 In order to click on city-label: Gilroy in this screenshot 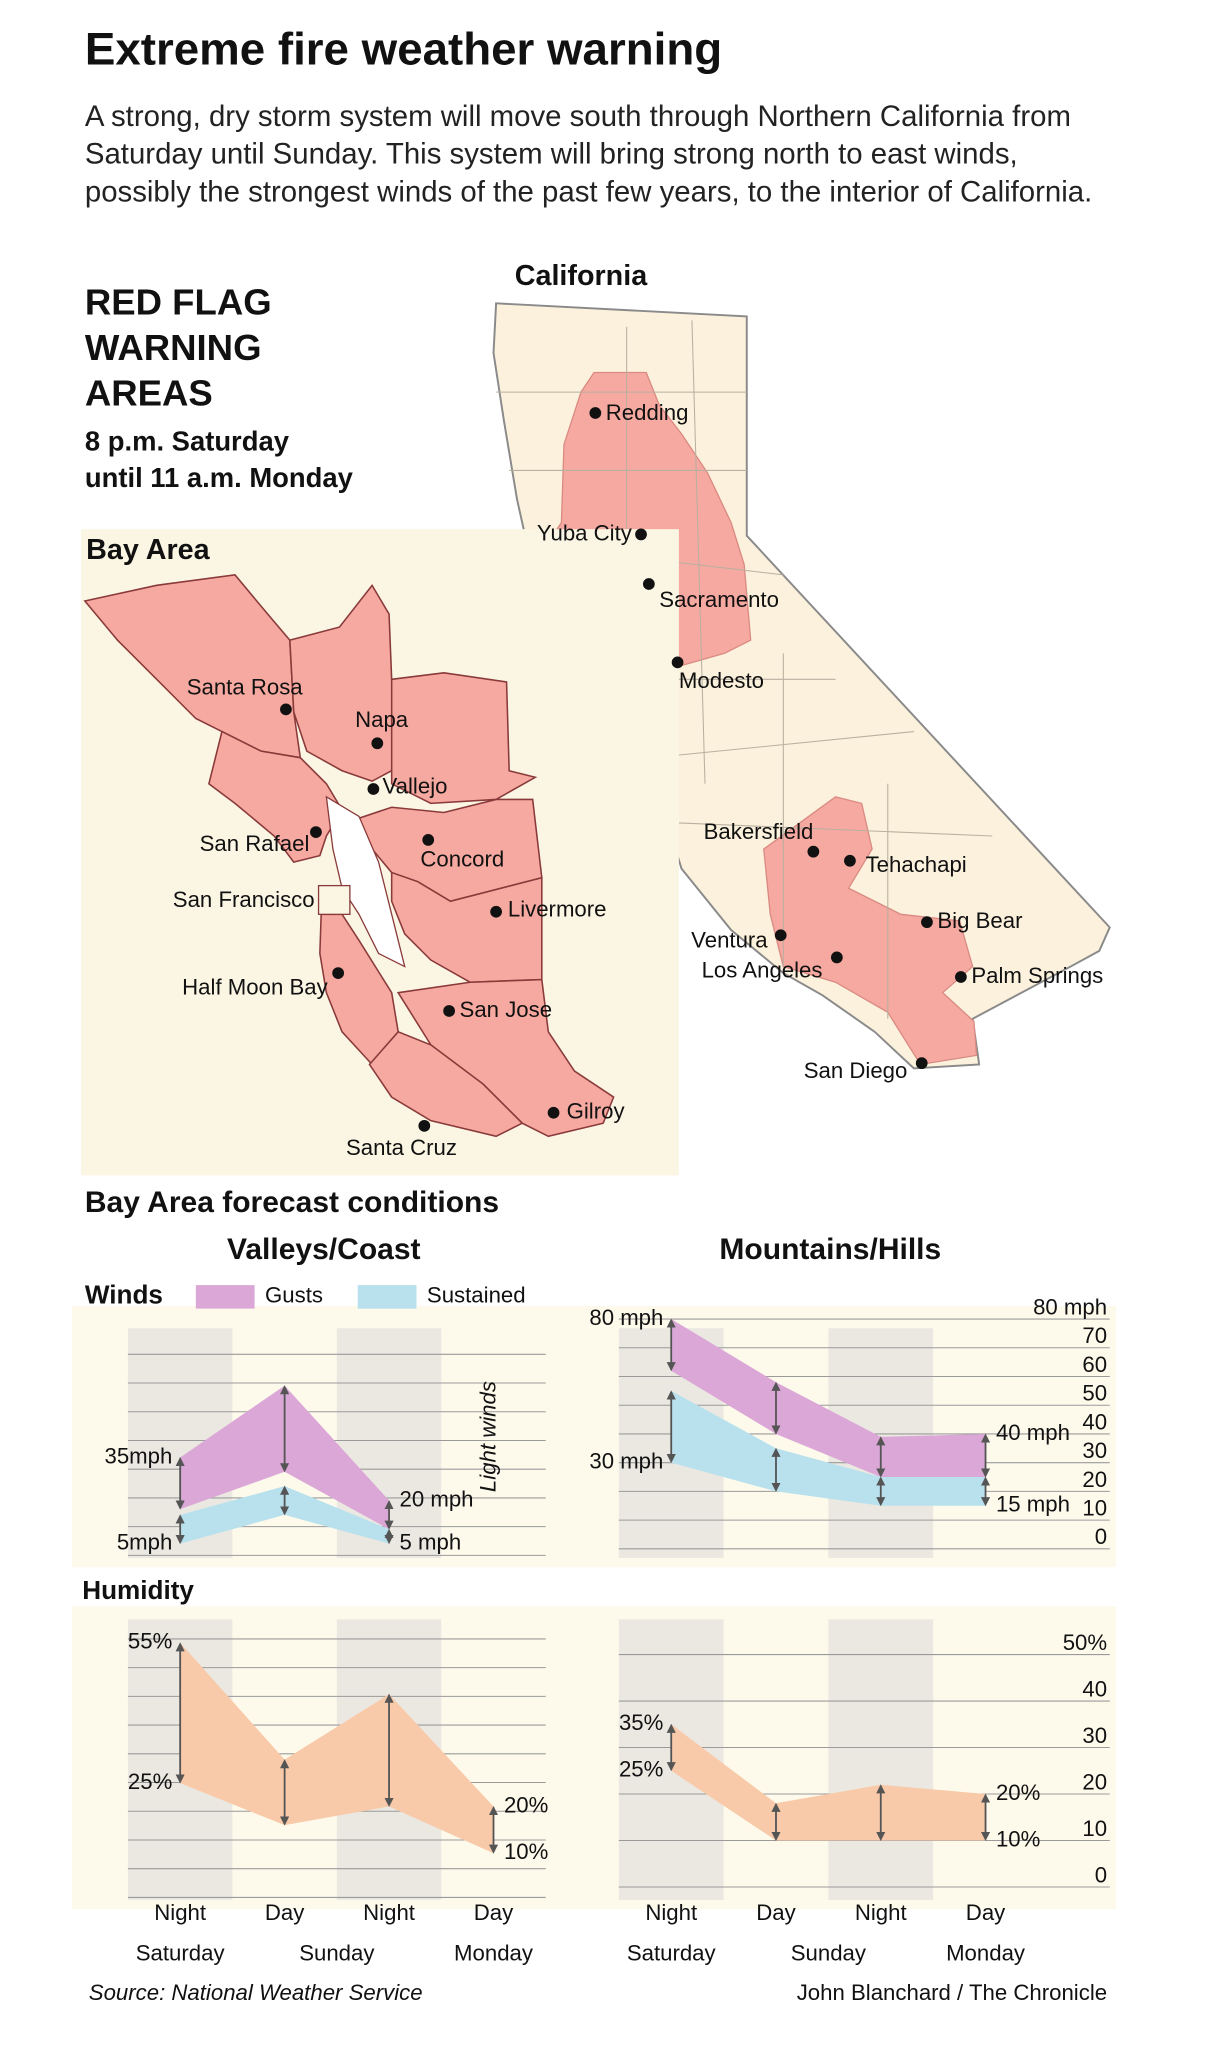, I will do `click(596, 1111)`.